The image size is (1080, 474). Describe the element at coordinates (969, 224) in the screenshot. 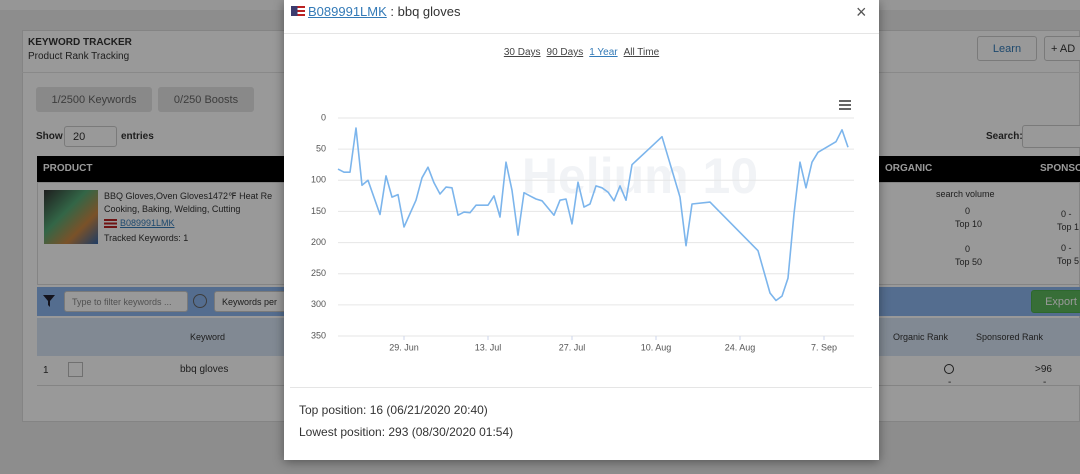

I see `organic-label: Top 10` at that location.